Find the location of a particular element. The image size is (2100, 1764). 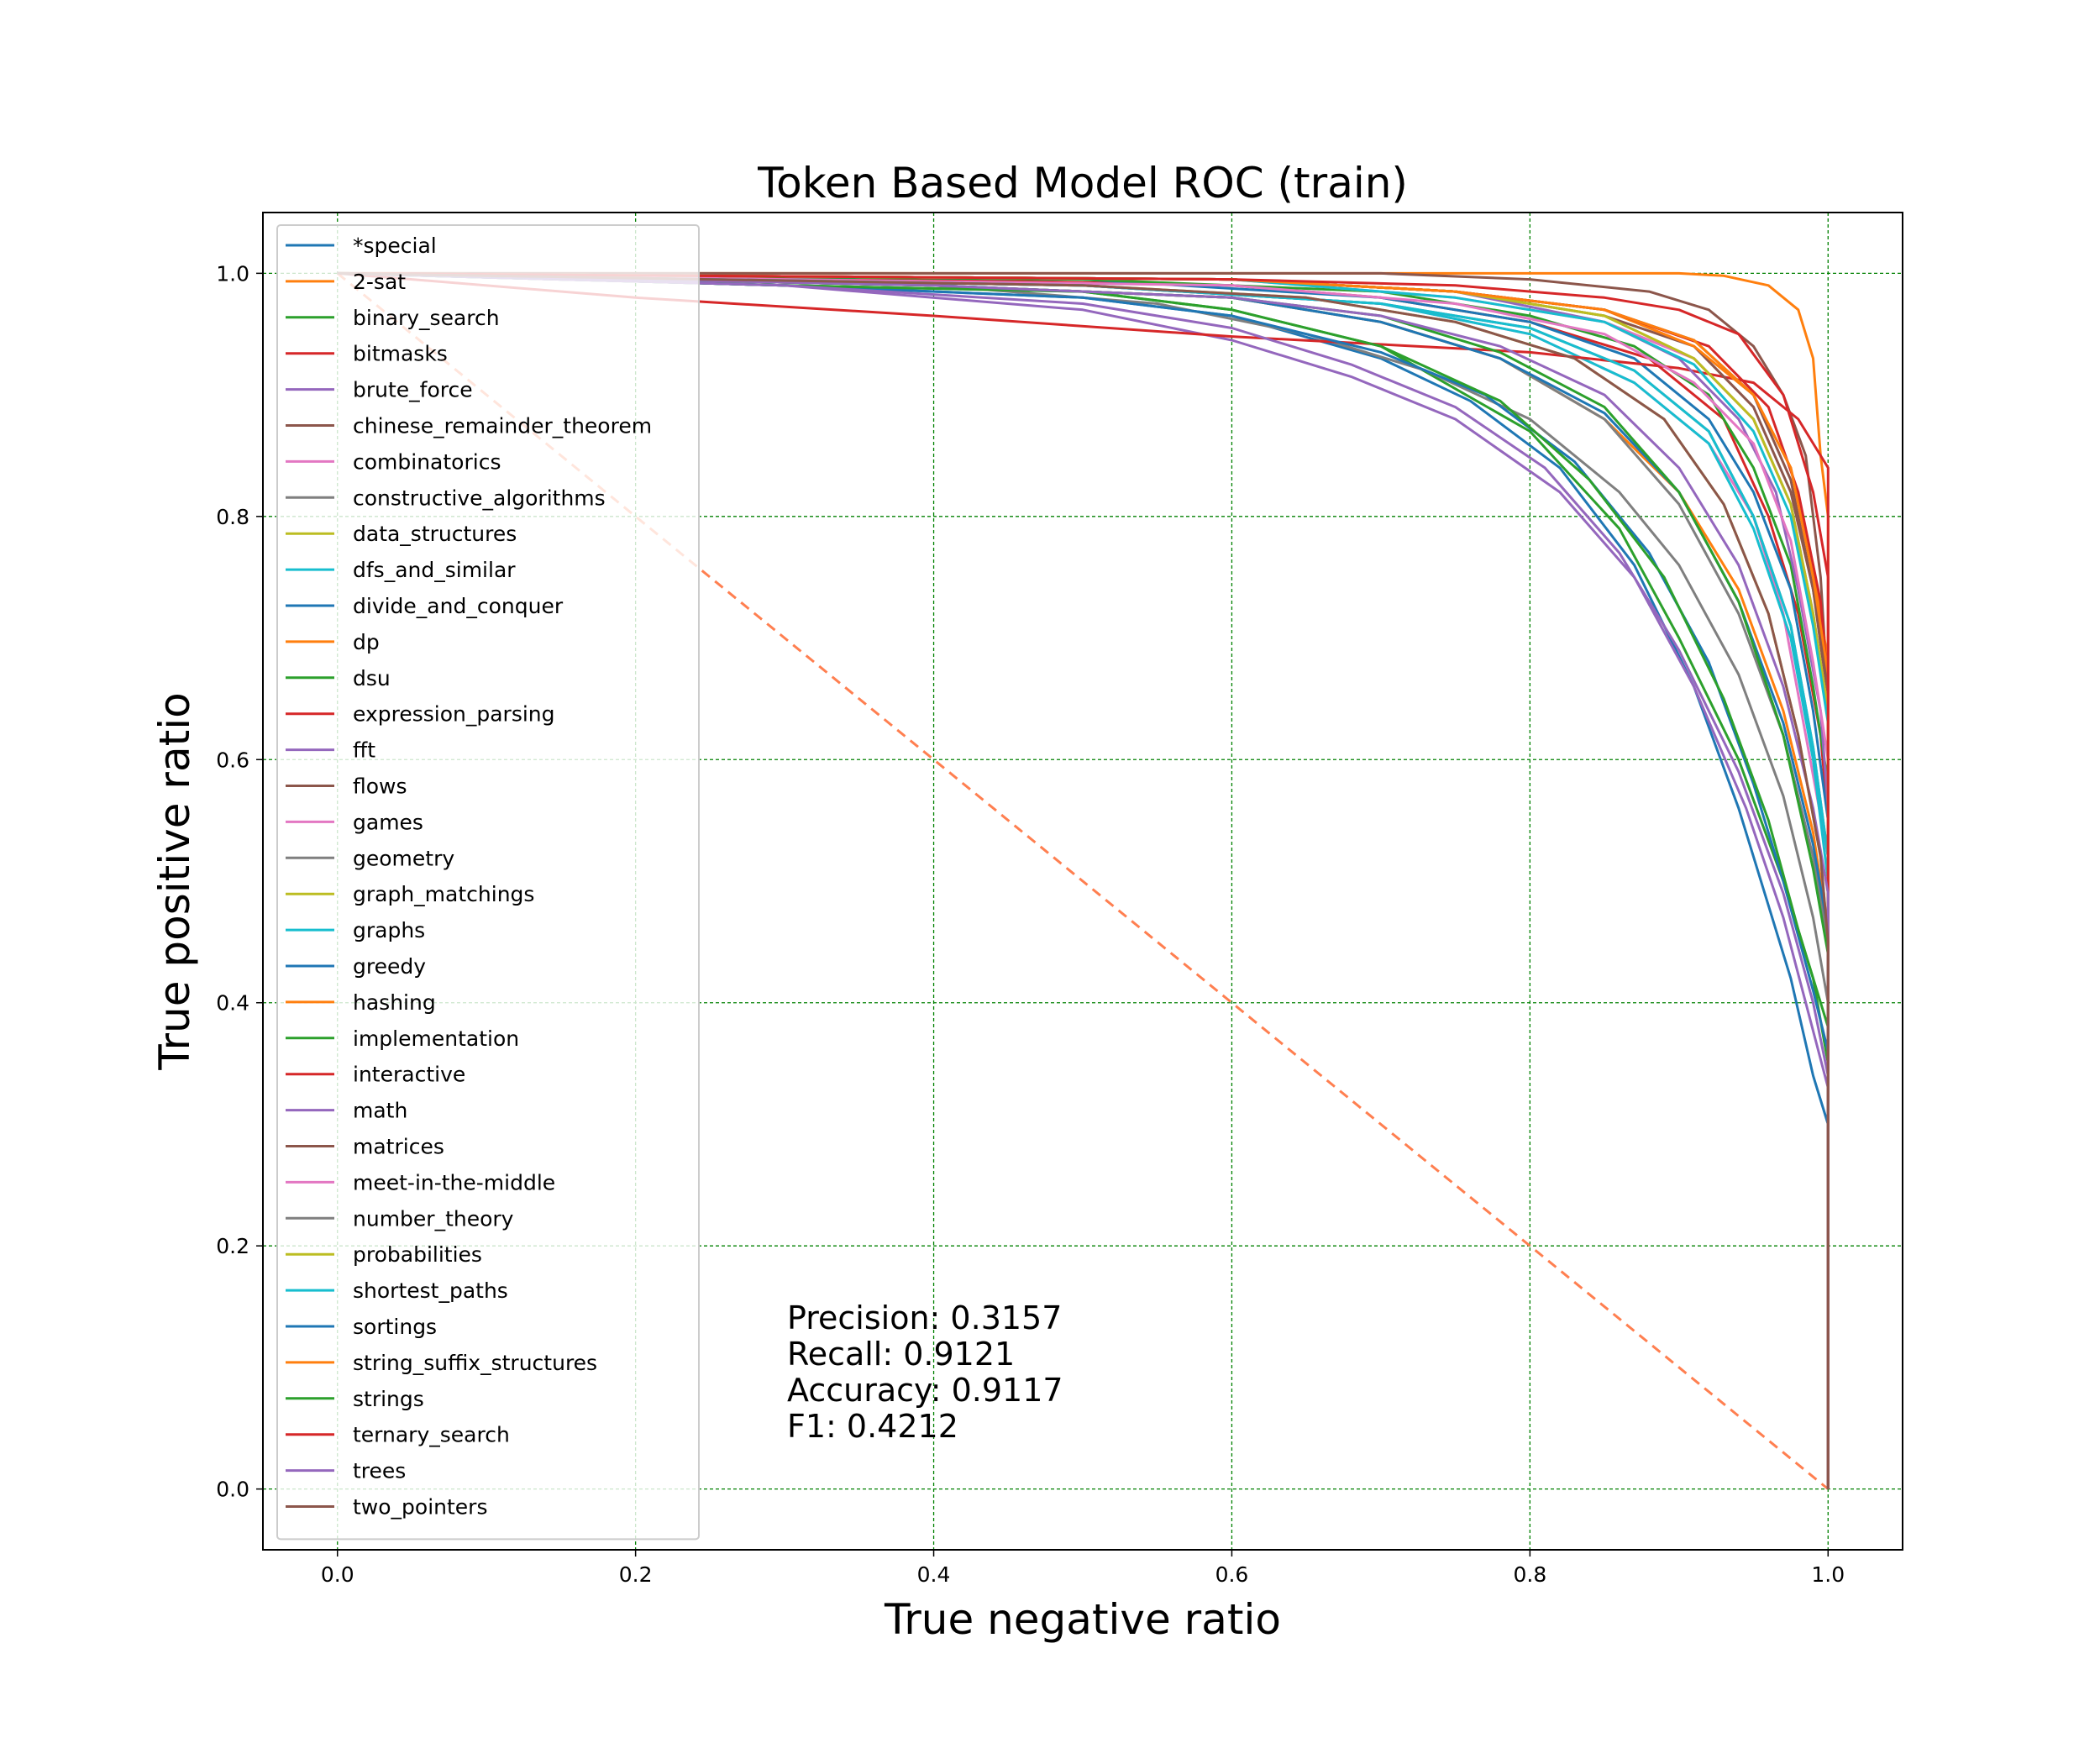

metric-f1: F1: 0.4212 is located at coordinates (872, 1426).